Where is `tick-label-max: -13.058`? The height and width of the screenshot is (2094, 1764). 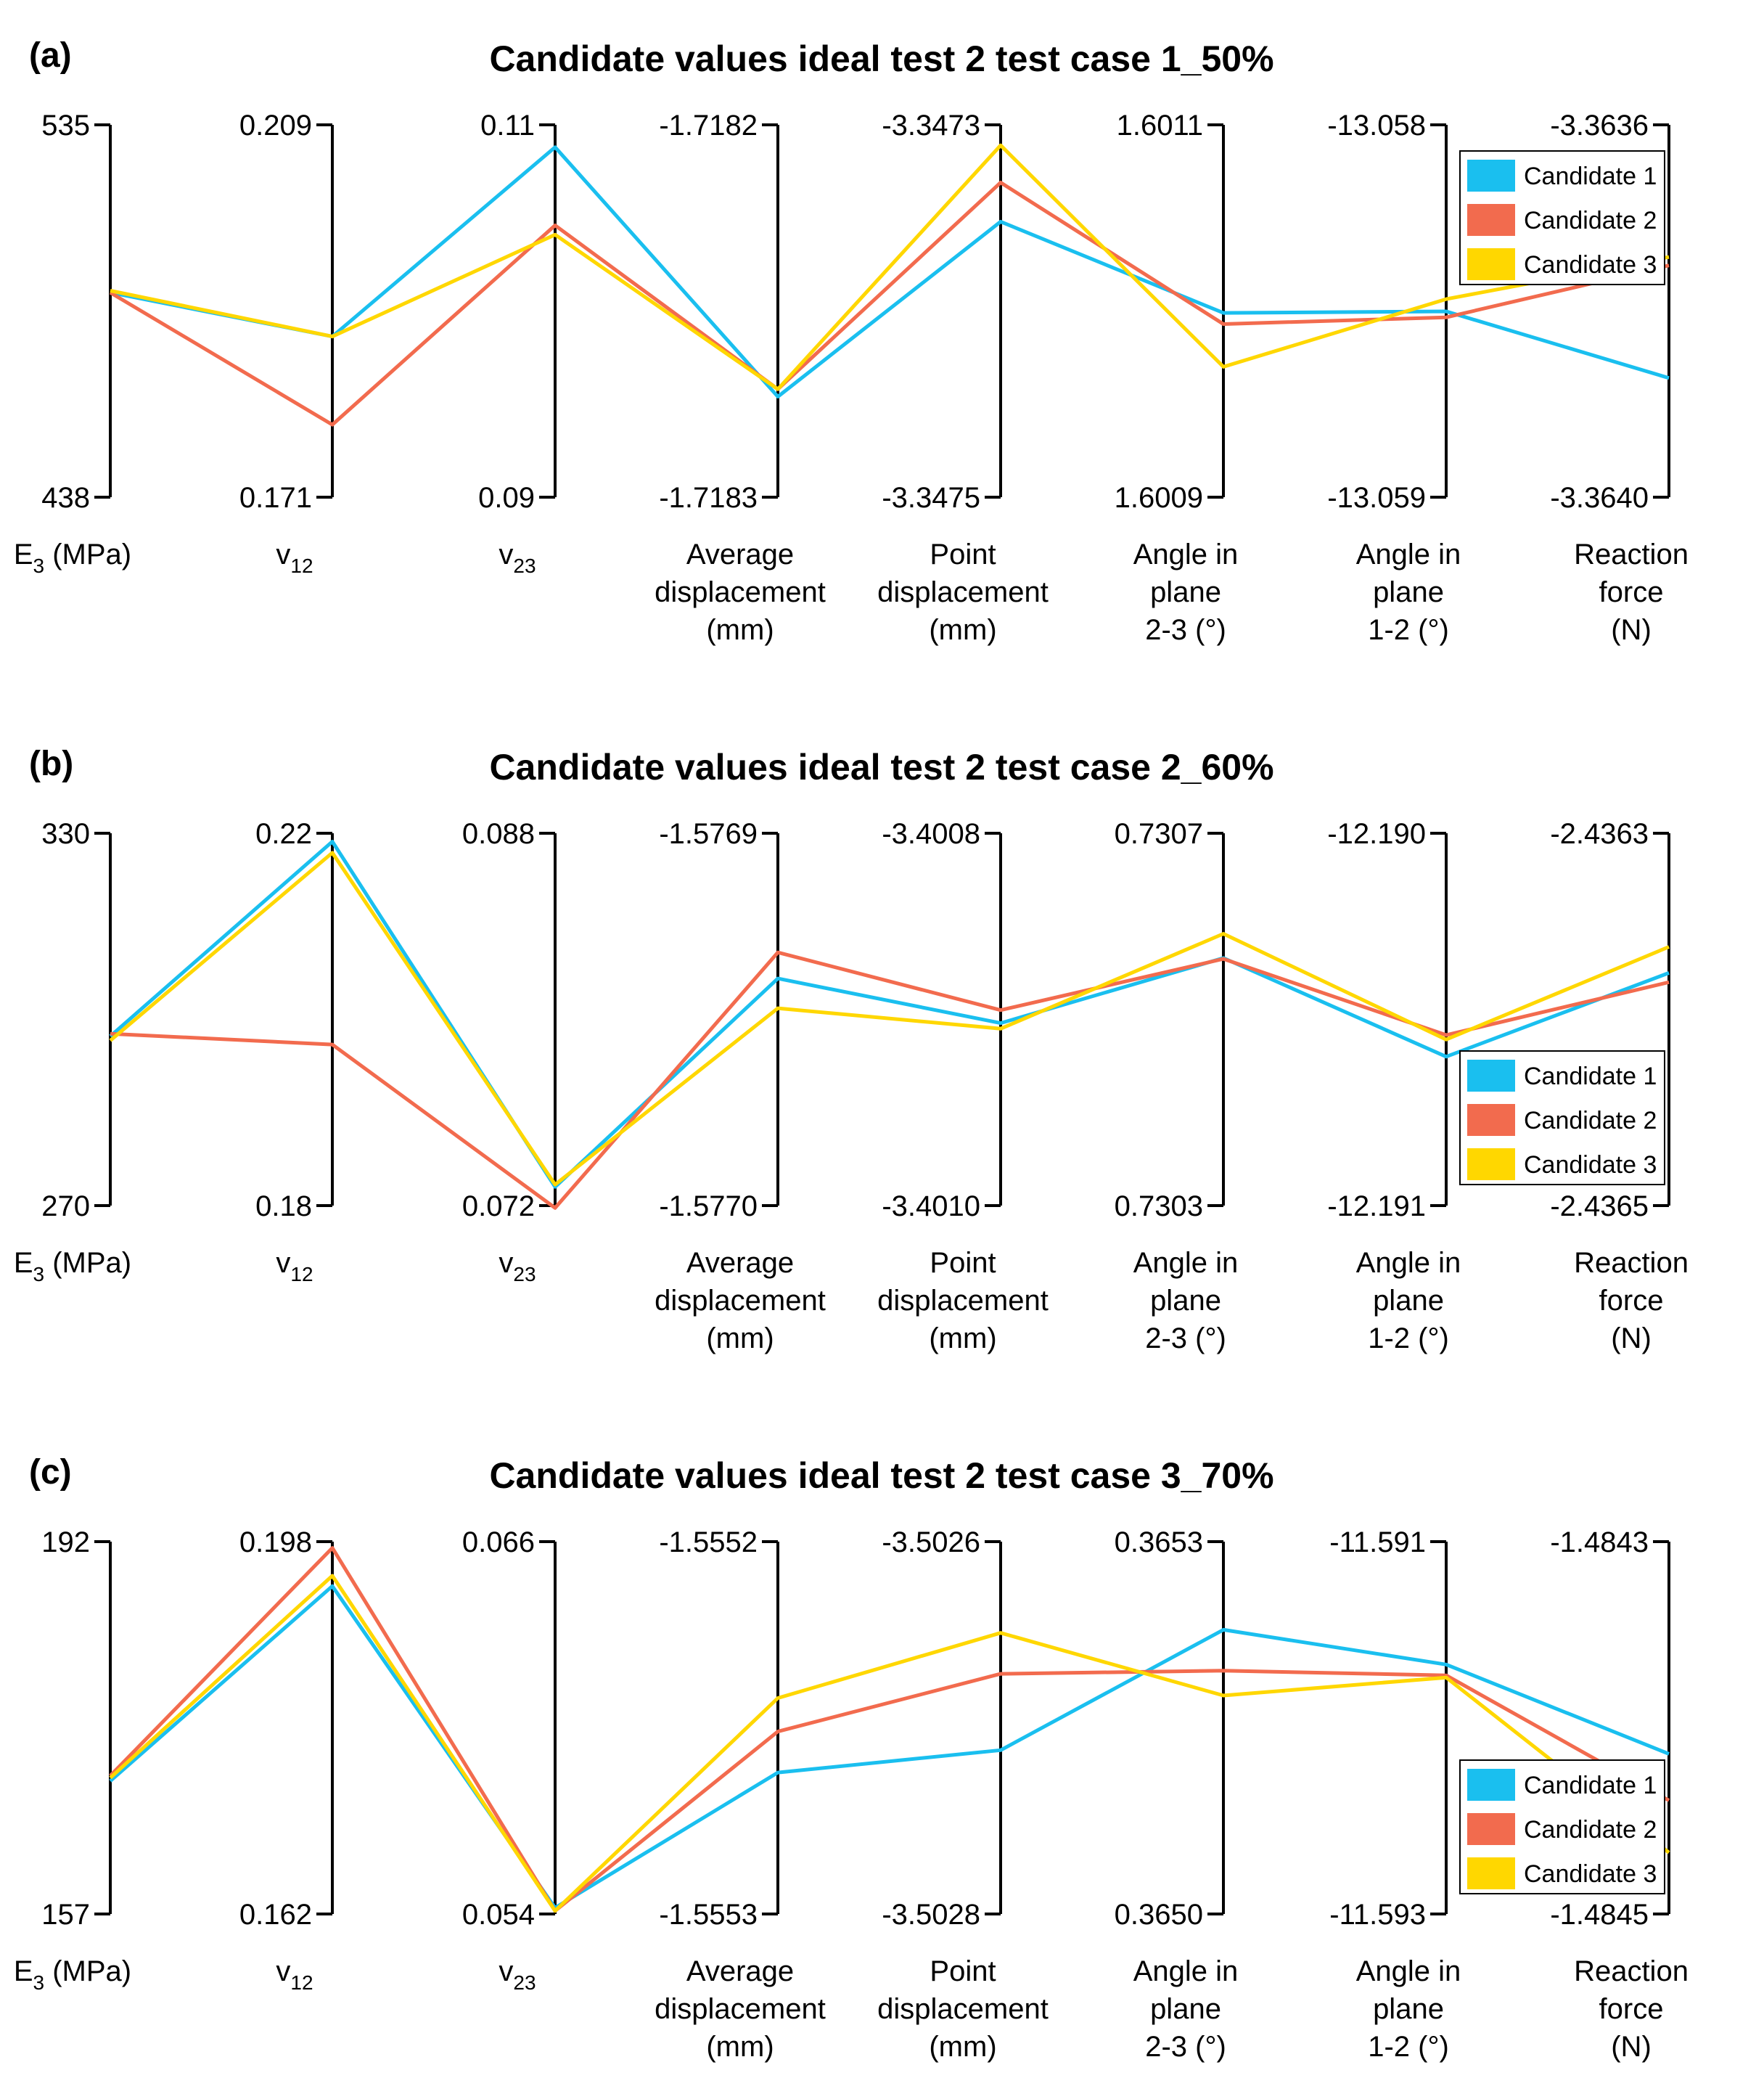
tick-label-max: -13.058 is located at coordinates (1376, 126).